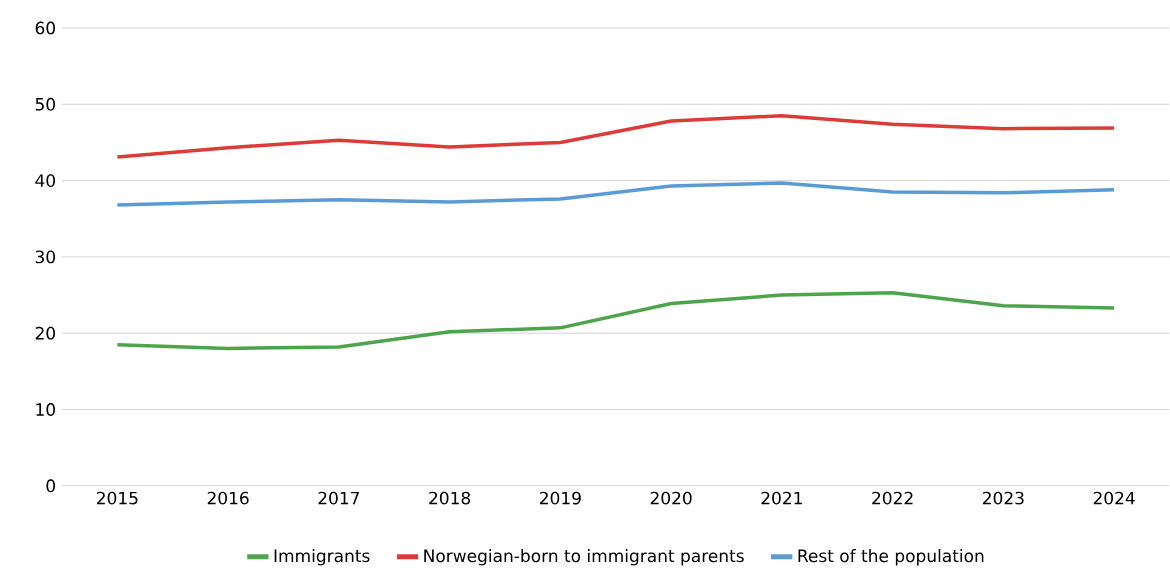  What do you see at coordinates (339, 498) in the screenshot?
I see `x-tick-label: 2017` at bounding box center [339, 498].